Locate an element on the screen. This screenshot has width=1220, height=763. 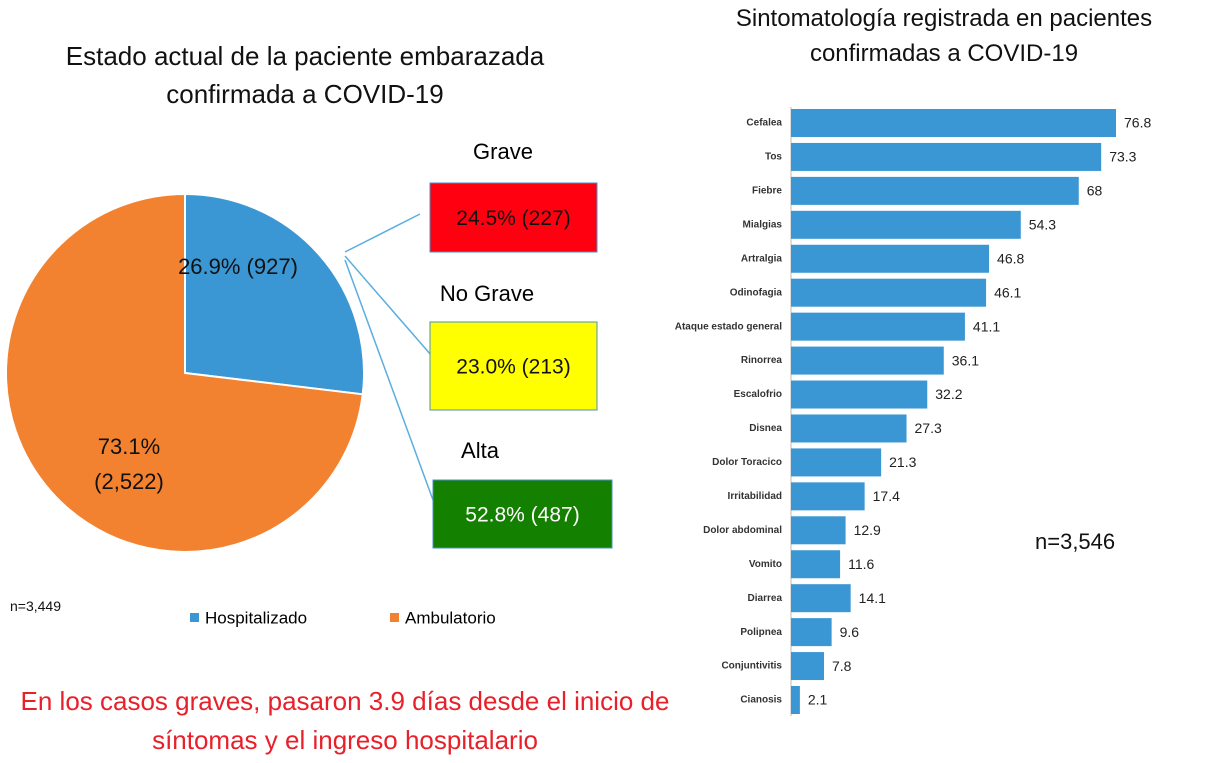
category-label: Vomito is located at coordinates (765, 564).